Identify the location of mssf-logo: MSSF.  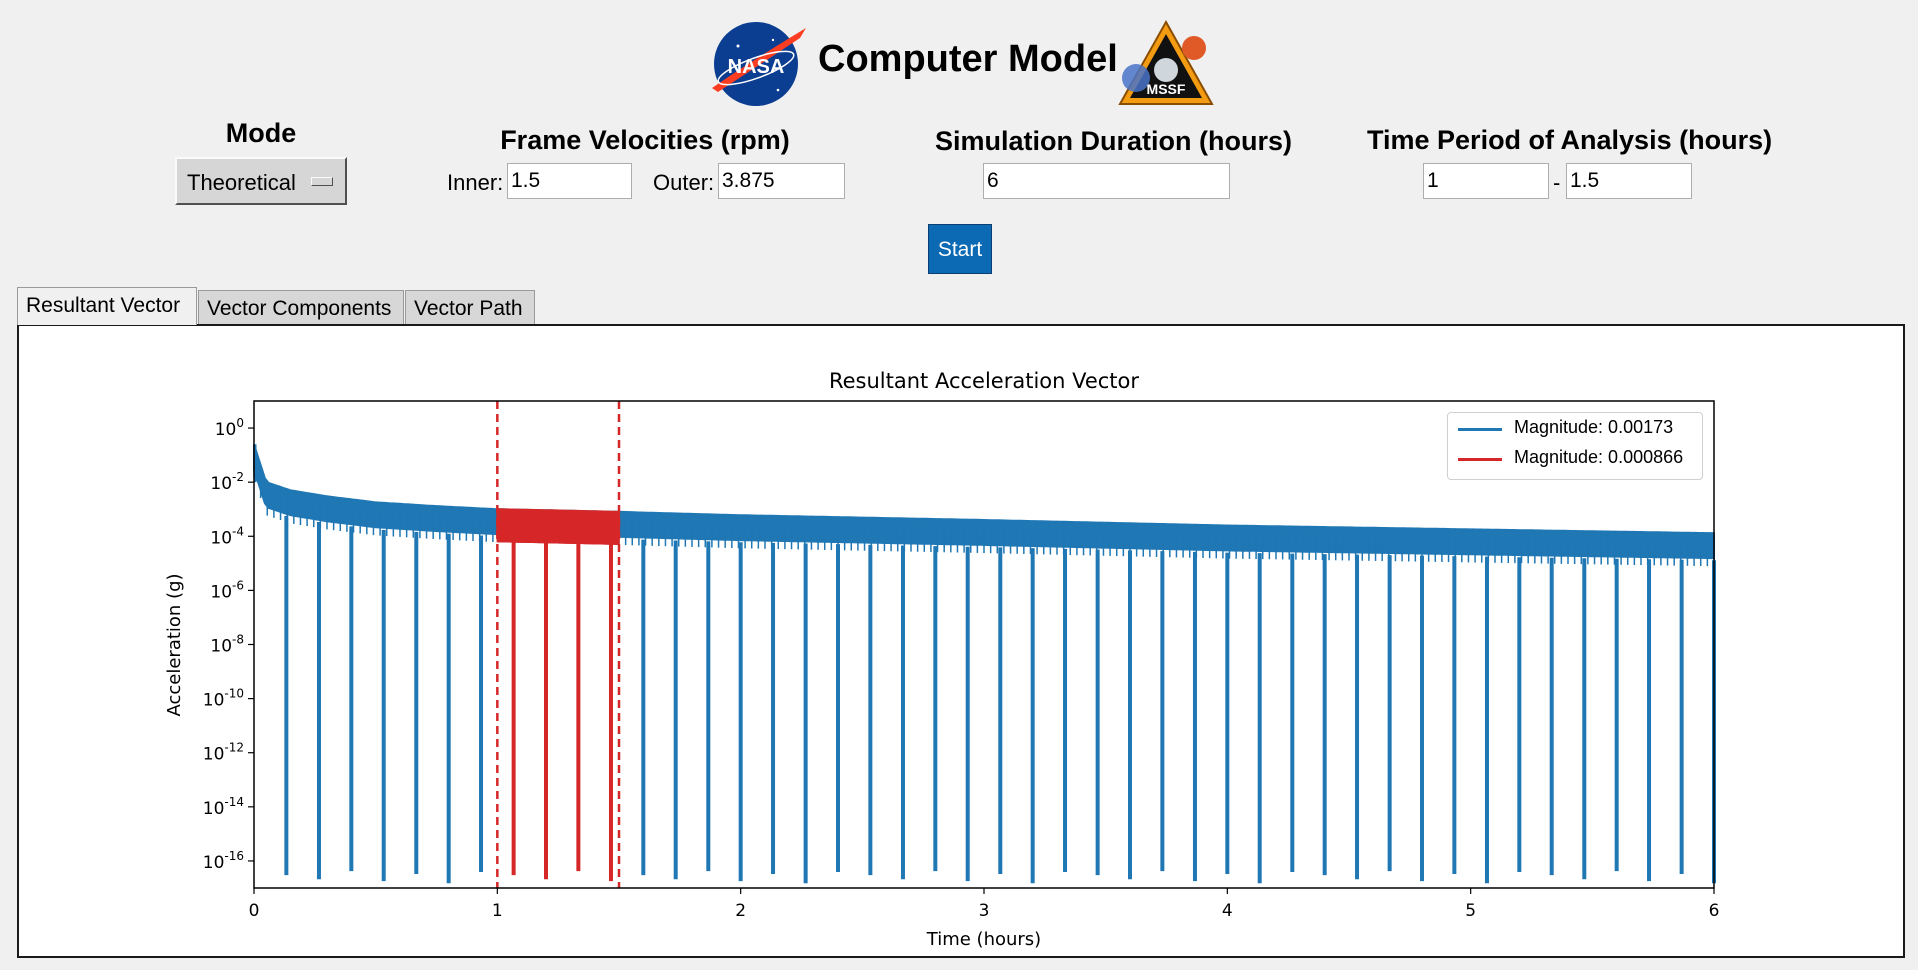
(1166, 62).